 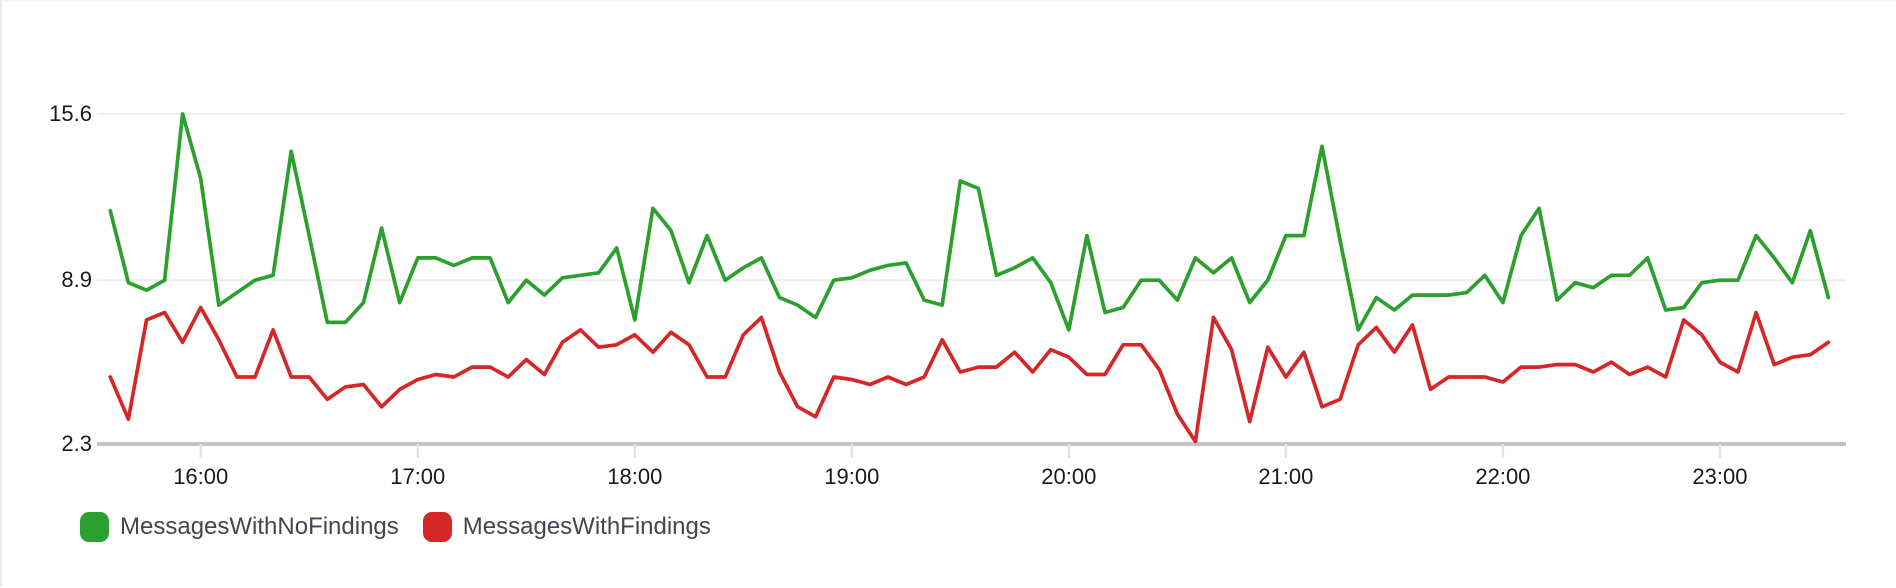 What do you see at coordinates (76, 443) in the screenshot?
I see `y-axis-tick-label: 2.3` at bounding box center [76, 443].